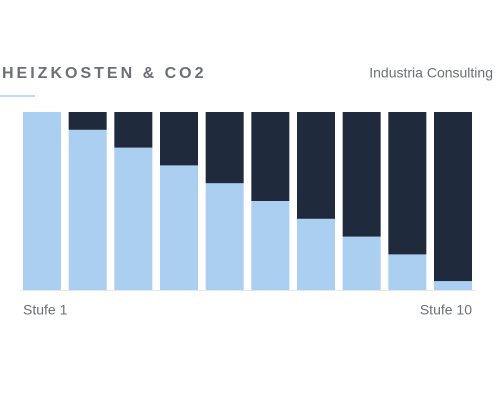 This screenshot has height=400, width=495. I want to click on chart-subtitle: Industria Consulting, so click(431, 73).